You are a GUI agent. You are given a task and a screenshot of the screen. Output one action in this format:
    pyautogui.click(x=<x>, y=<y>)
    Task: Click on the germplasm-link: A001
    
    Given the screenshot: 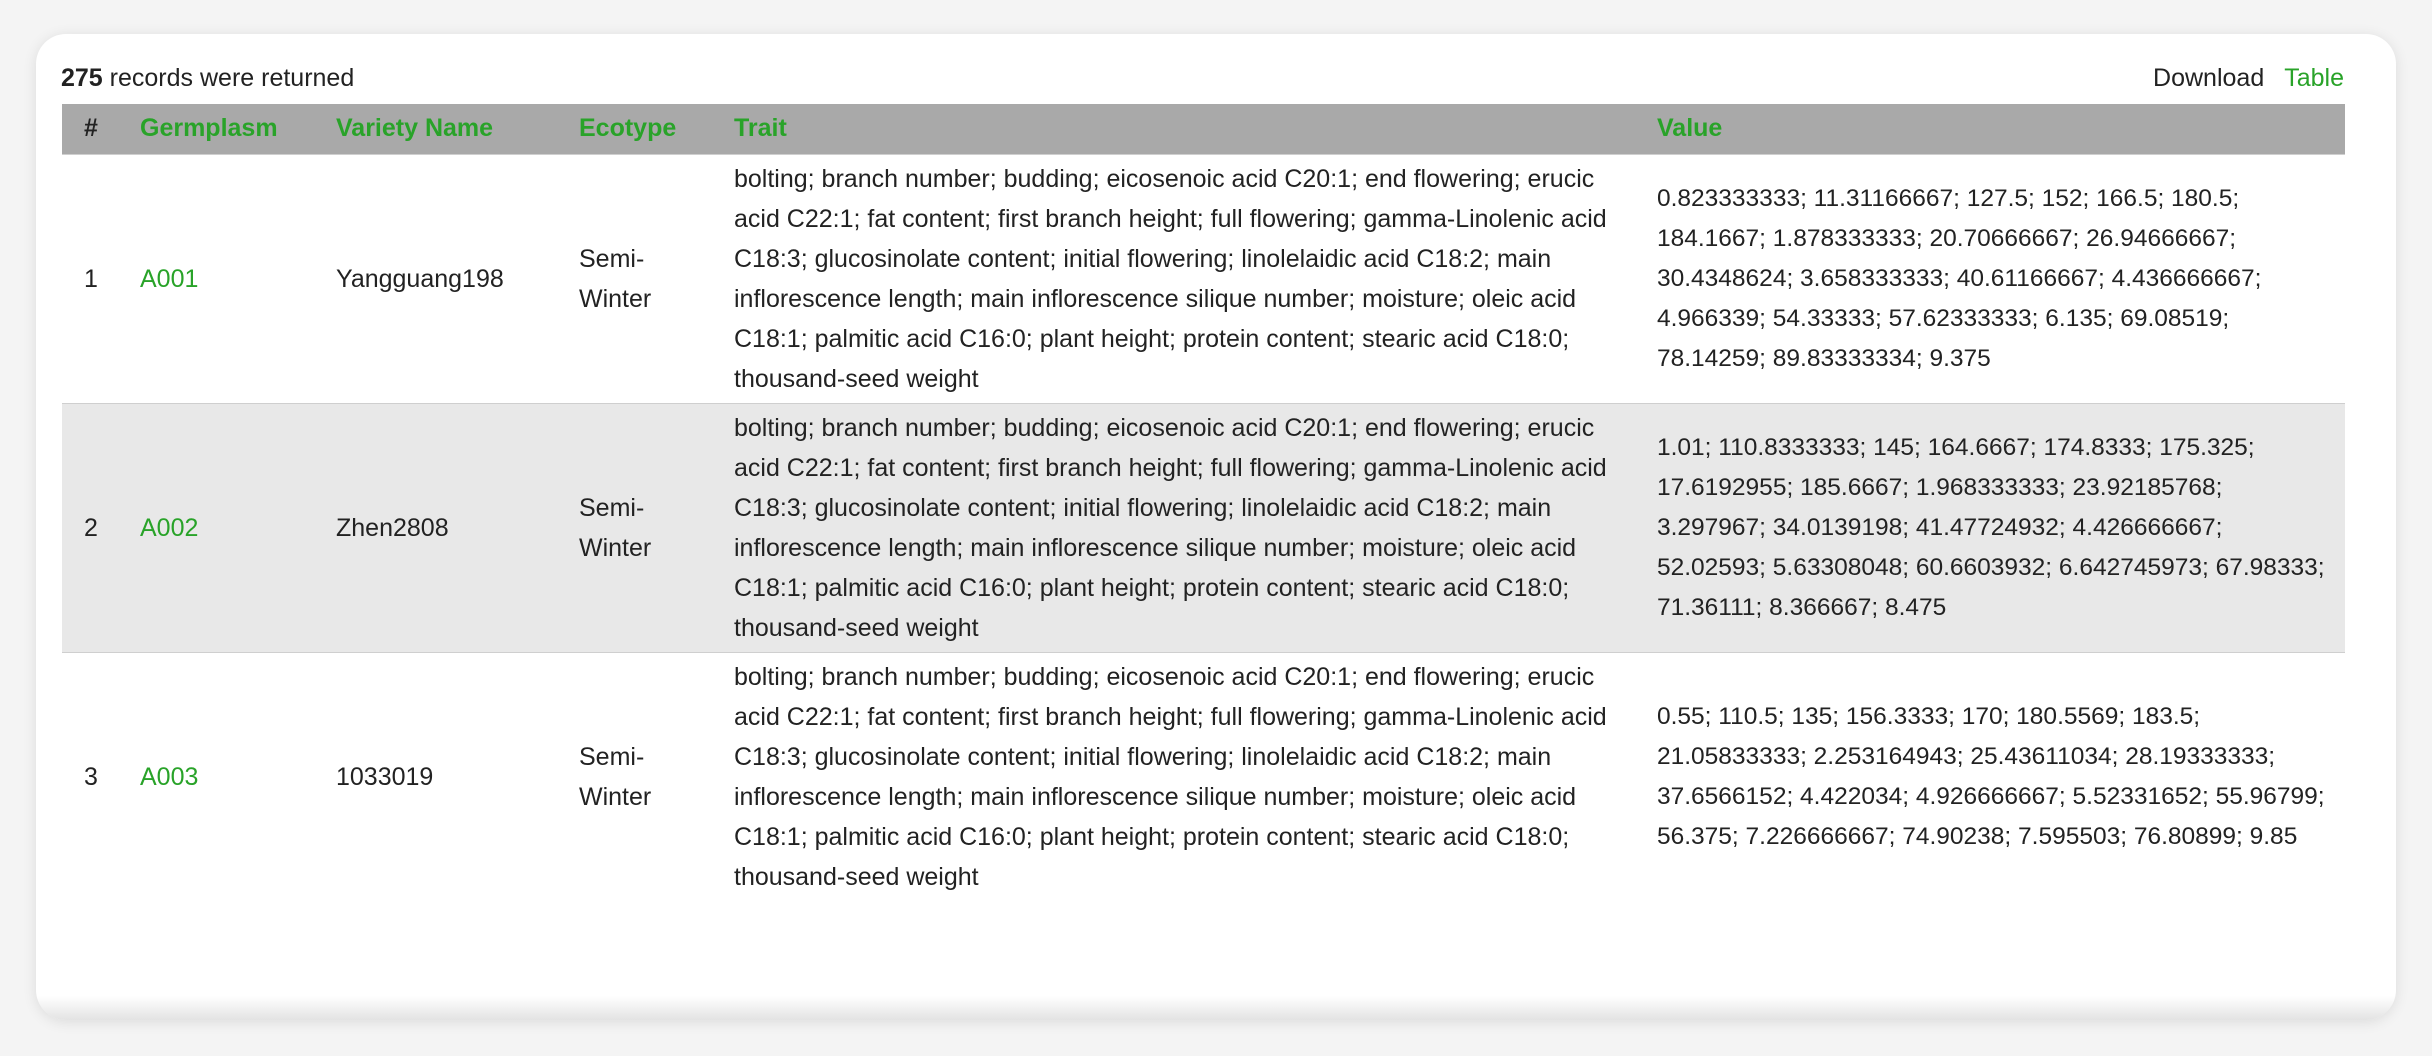 What is the action you would take?
    pyautogui.click(x=169, y=278)
    